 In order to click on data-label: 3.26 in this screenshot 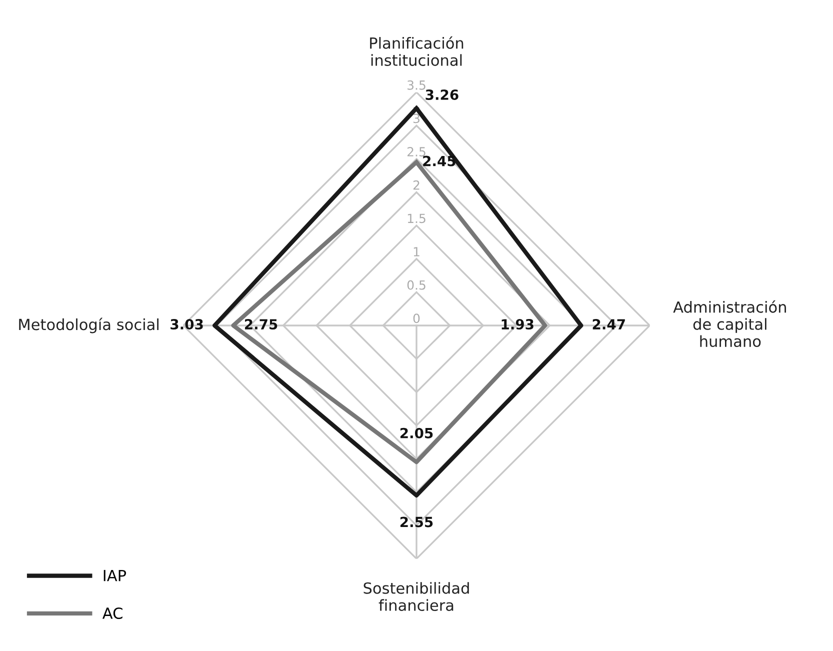, I will do `click(442, 95)`.